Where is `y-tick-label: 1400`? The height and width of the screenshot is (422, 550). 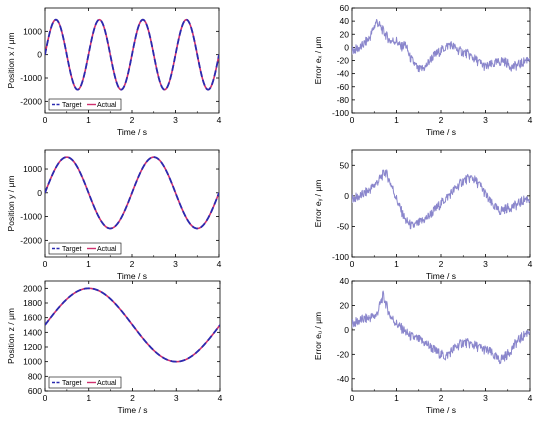
y-tick-label: 1400 is located at coordinates (32, 332).